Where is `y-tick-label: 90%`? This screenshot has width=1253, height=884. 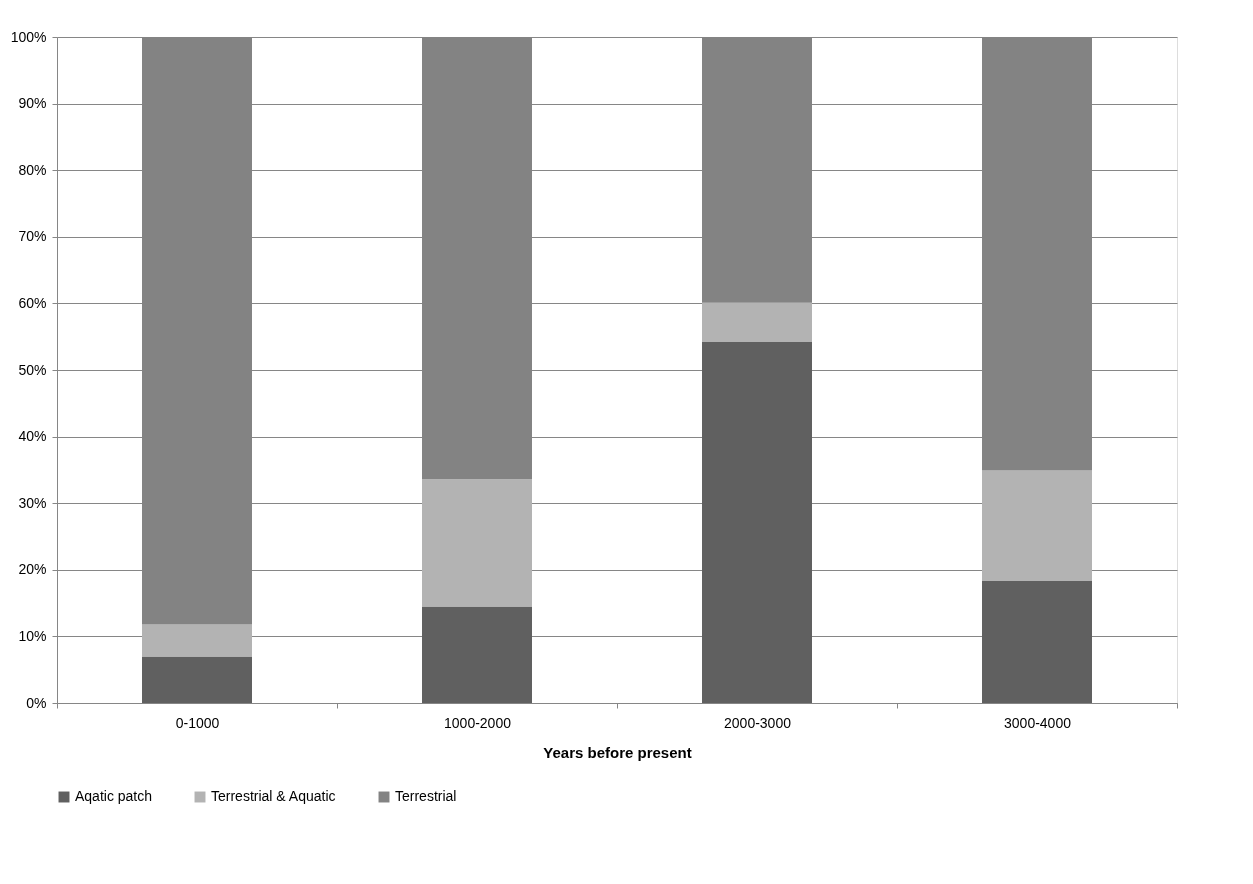
y-tick-label: 90% is located at coordinates (32, 103).